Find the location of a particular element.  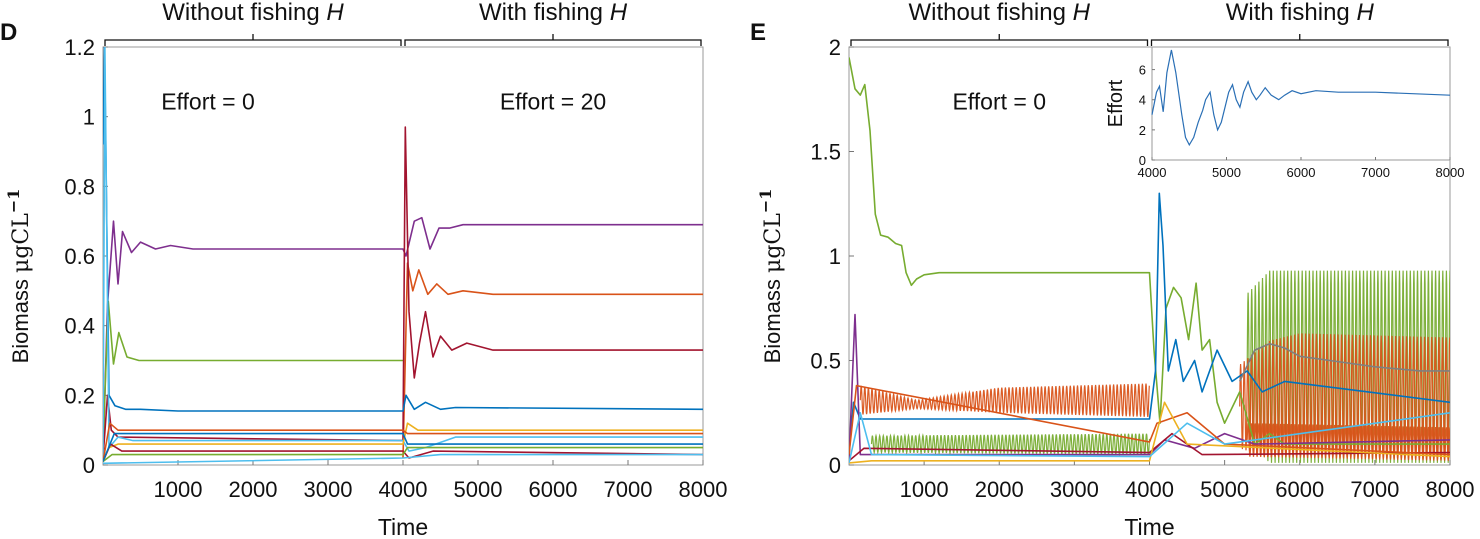

inset-x-tick-label: 8000 is located at coordinates (1450, 172).